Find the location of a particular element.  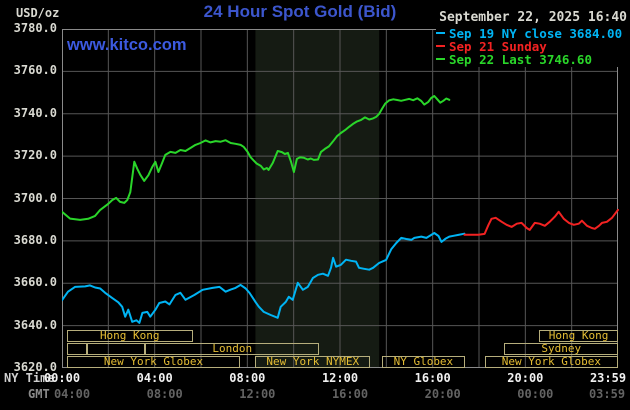

kitco-watermark-link: www.kitco.com is located at coordinates (127, 45).